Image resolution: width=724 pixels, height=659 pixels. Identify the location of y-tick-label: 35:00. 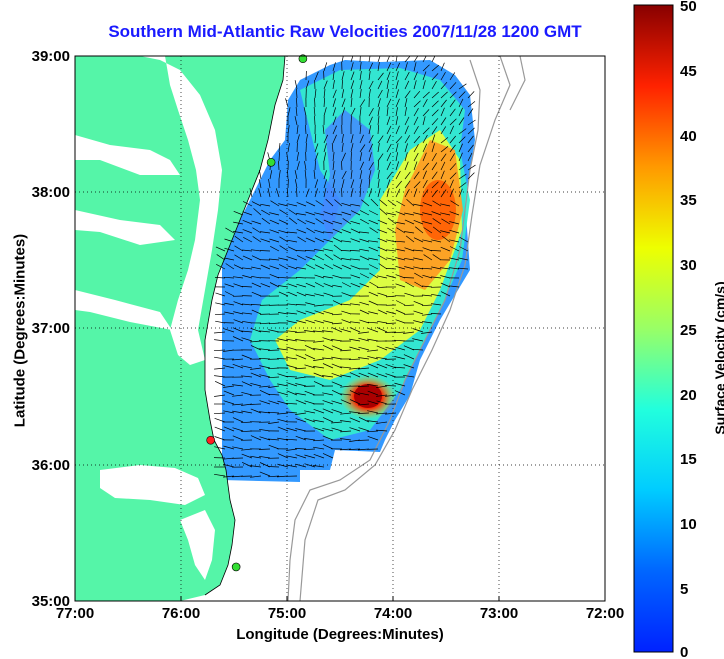
(51, 601).